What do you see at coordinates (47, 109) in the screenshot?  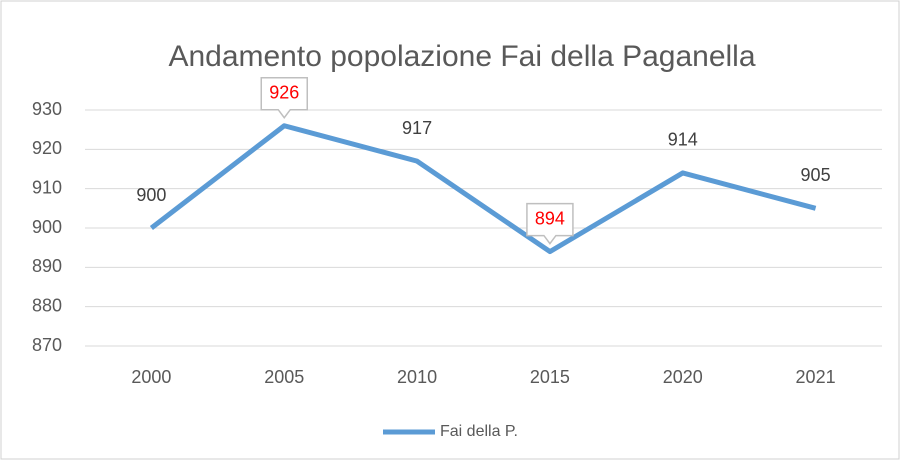 I see `y-tick-label: 930` at bounding box center [47, 109].